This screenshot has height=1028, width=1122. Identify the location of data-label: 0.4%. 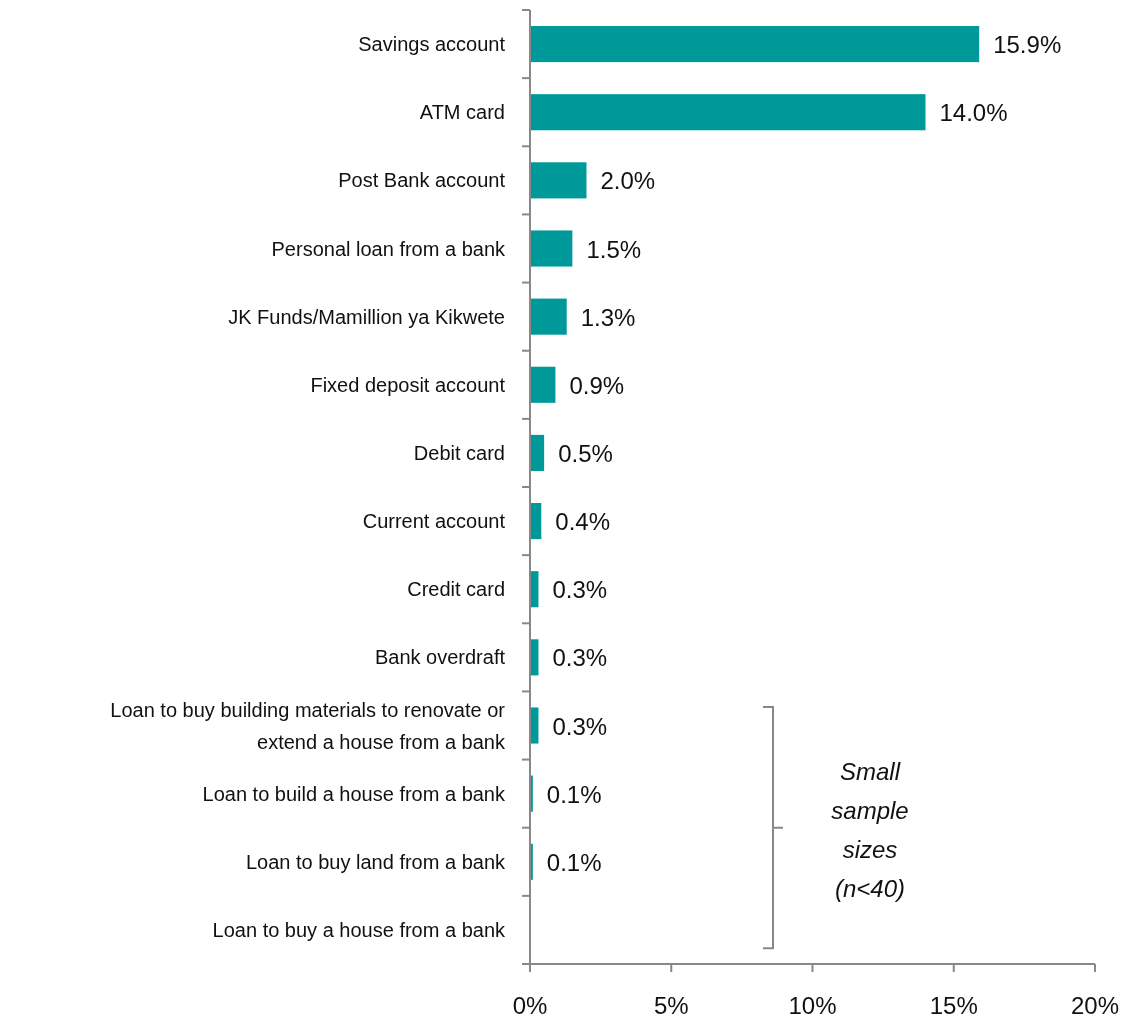
(582, 522).